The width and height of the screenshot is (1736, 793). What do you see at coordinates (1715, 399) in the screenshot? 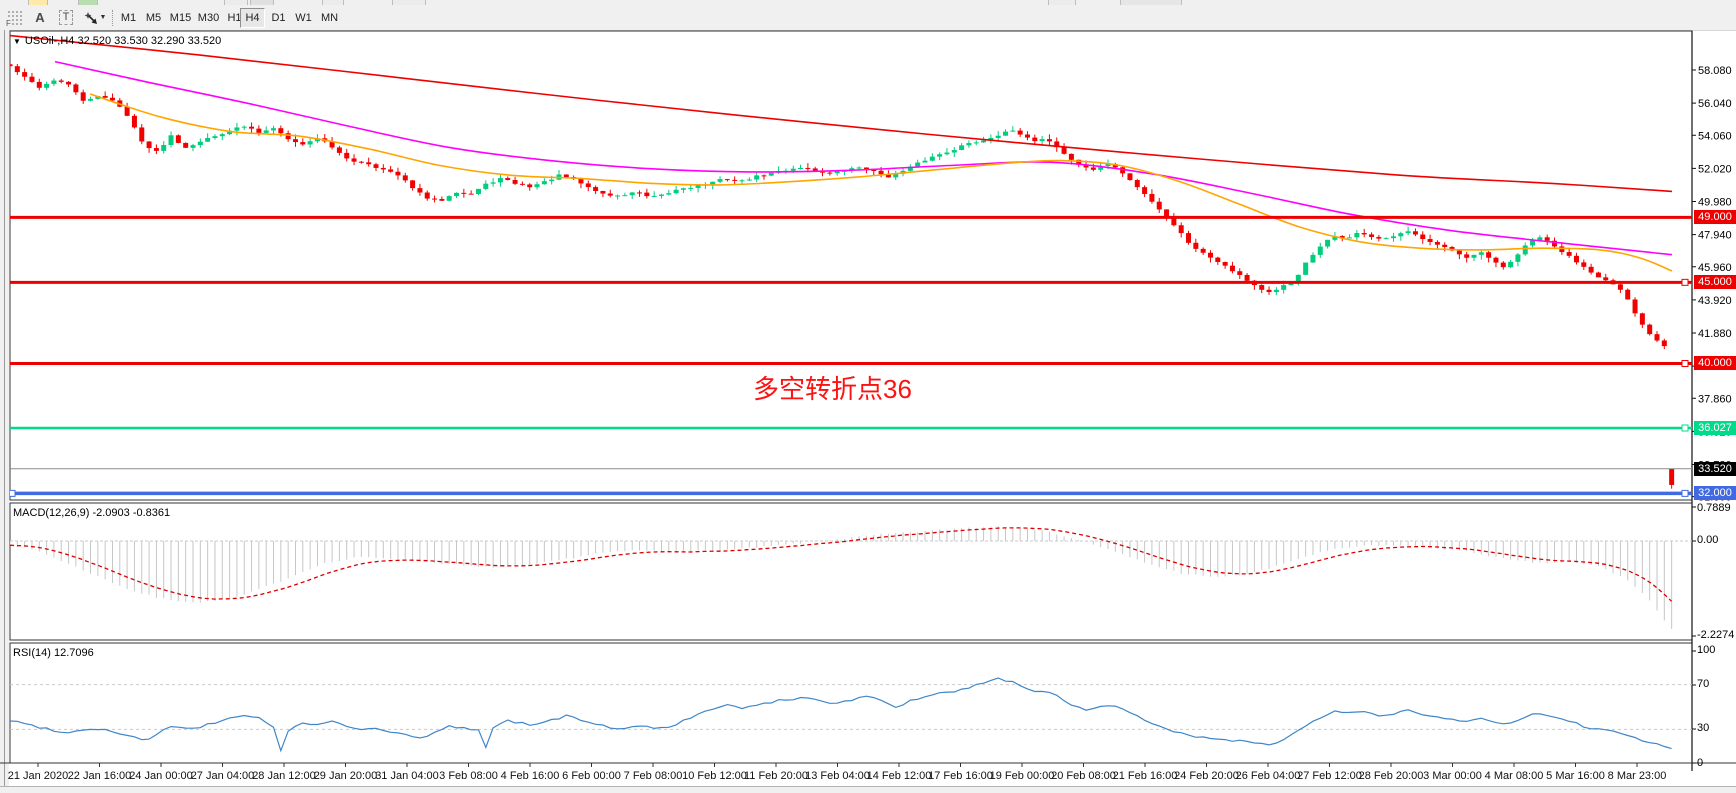
I see `price-axis-label: 37.860` at bounding box center [1715, 399].